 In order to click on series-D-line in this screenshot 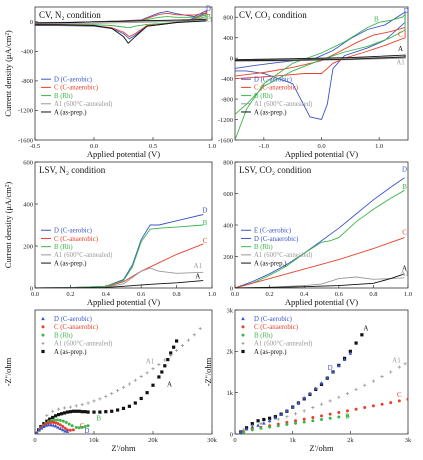, I will do `click(320, 232)`.